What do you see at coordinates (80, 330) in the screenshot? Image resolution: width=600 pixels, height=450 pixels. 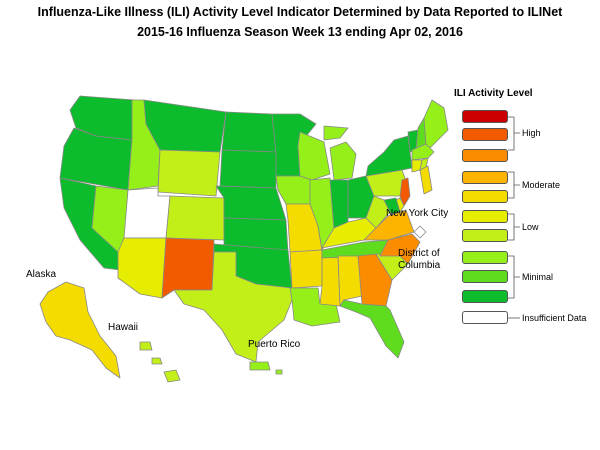 I see `state-AK` at bounding box center [80, 330].